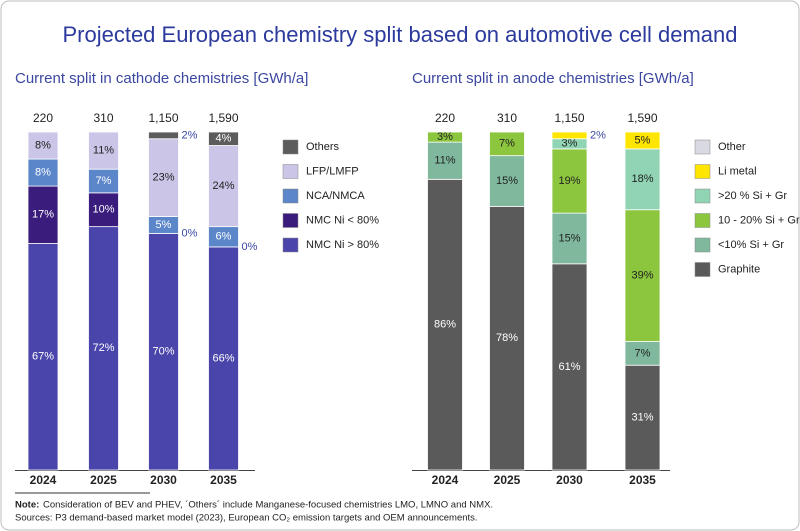 This screenshot has height=531, width=800. Describe the element at coordinates (335, 196) in the screenshot. I see `legend-label: NCA/NMCA` at that location.